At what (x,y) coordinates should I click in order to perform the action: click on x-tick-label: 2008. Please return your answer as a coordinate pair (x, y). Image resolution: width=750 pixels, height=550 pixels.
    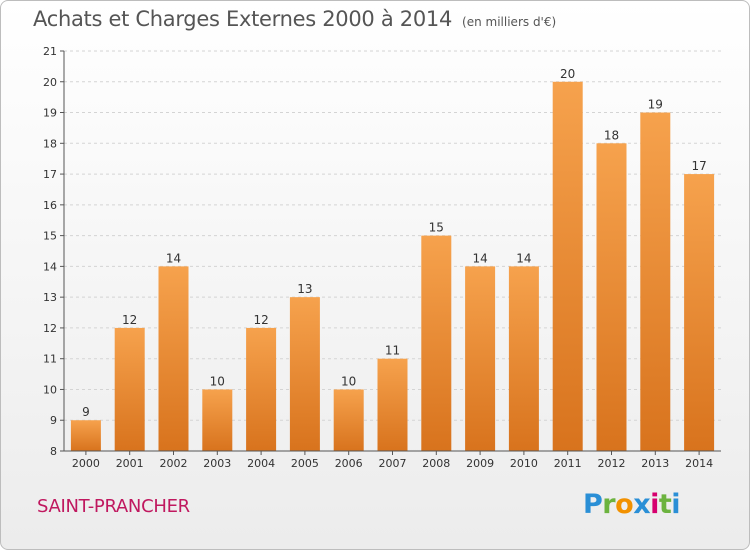
    Looking at the image, I should click on (436, 463).